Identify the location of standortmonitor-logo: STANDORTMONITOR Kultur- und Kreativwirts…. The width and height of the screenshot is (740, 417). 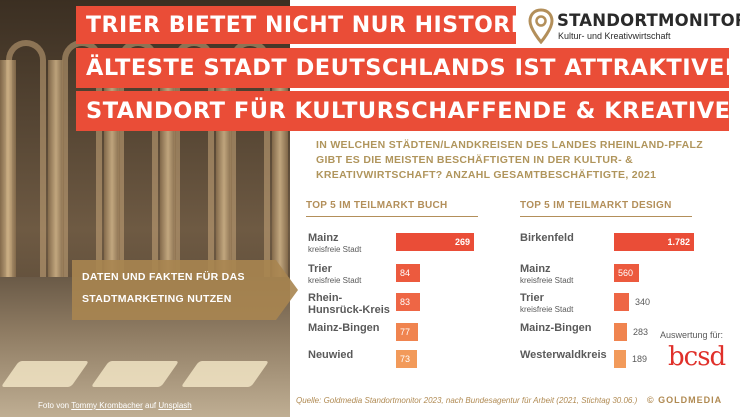
(633, 26).